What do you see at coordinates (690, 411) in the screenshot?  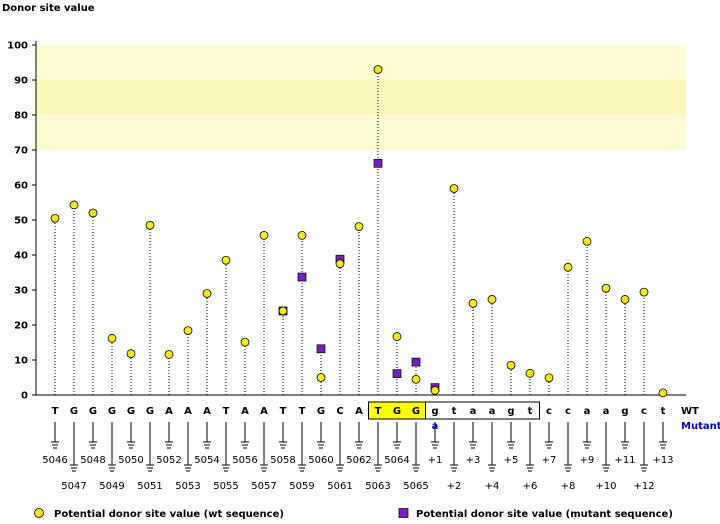 I see `wt-row-label: WT` at bounding box center [690, 411].